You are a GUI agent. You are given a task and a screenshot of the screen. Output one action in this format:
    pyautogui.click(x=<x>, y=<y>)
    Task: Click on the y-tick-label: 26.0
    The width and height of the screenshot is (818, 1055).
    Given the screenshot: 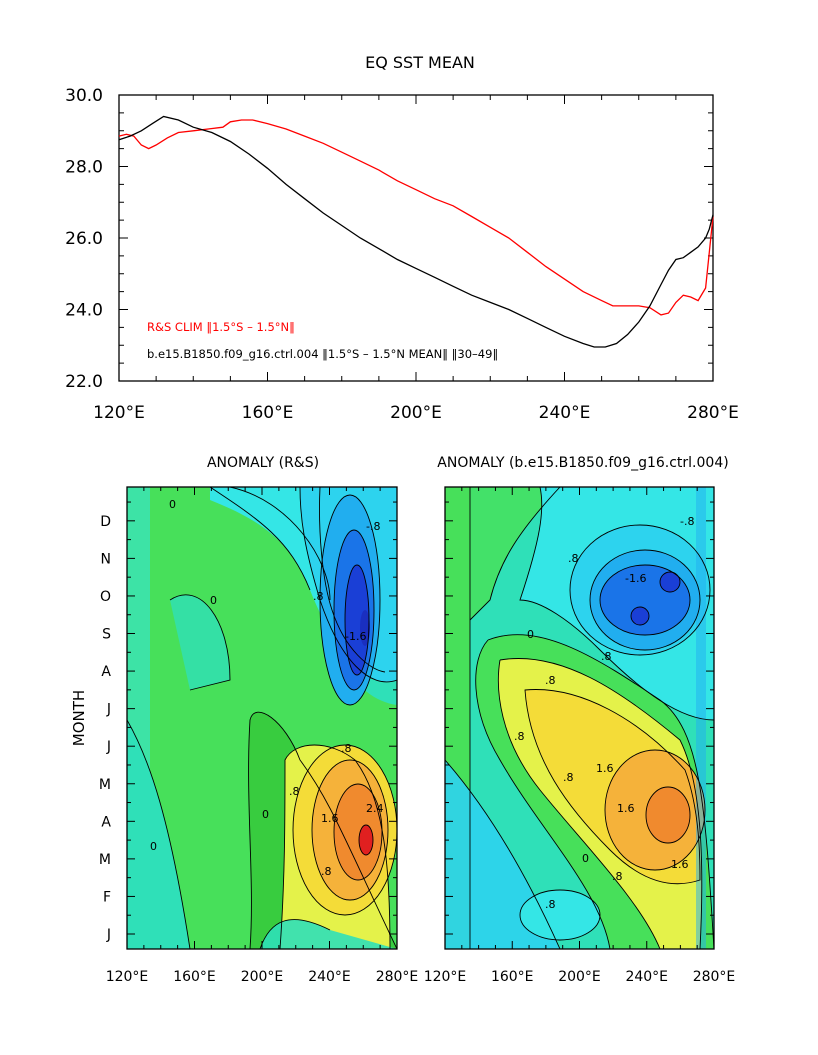 What is the action you would take?
    pyautogui.click(x=84, y=239)
    